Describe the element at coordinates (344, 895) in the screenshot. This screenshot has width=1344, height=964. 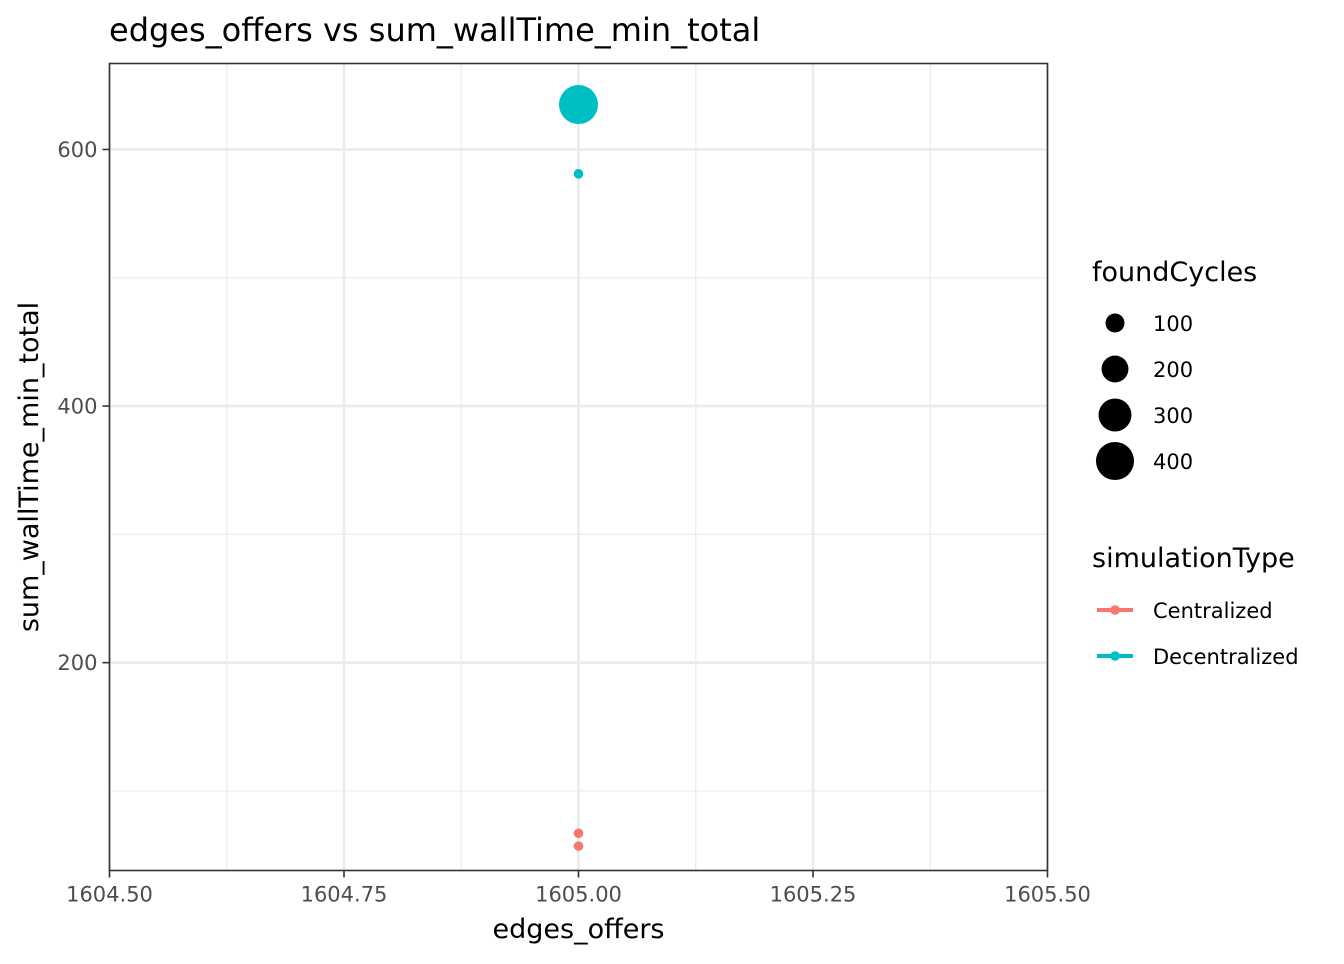
I see `x-tick-label: 1604.75` at that location.